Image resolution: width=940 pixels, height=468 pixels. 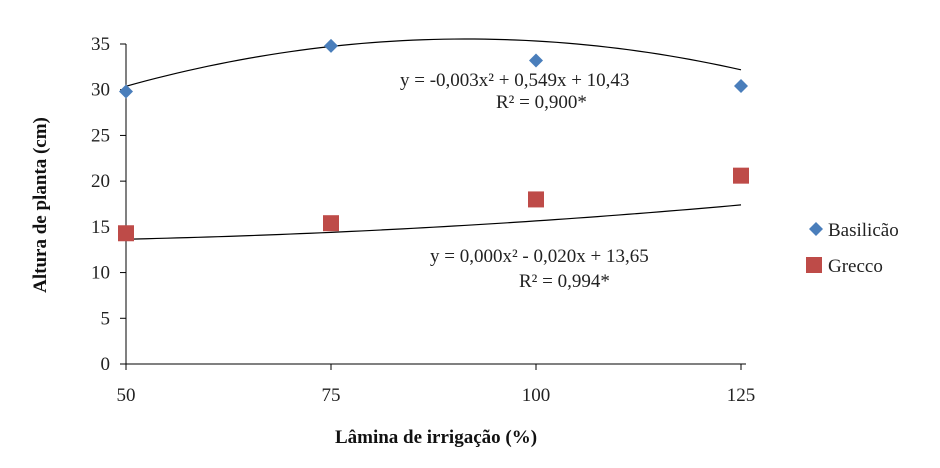 I want to click on equation-grecco: y = 0,000x² - 0,020x + 13,65, so click(x=539, y=256).